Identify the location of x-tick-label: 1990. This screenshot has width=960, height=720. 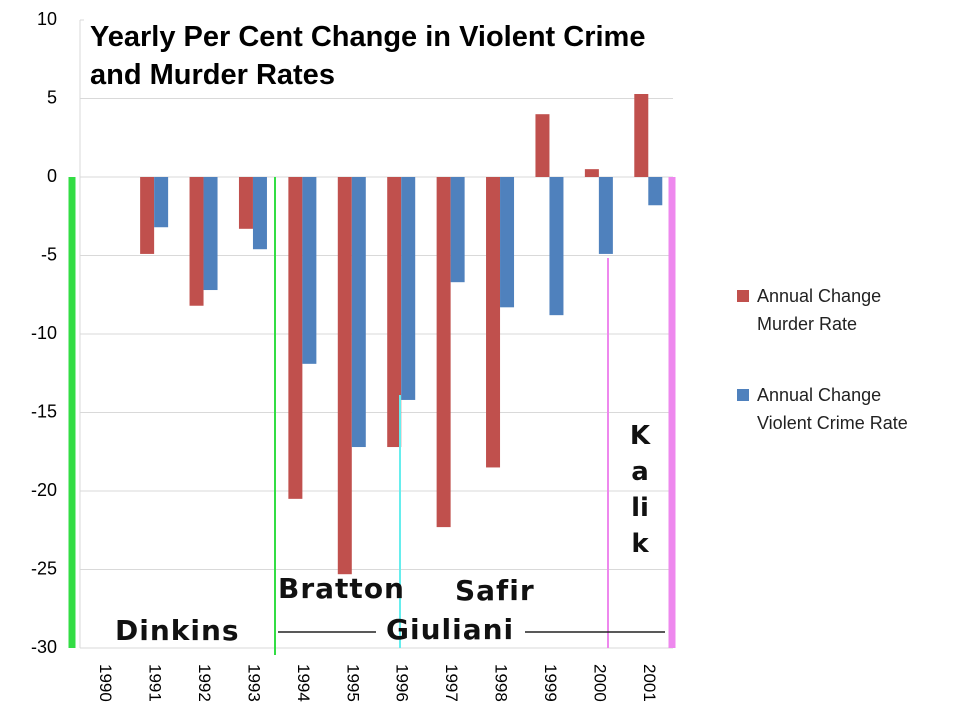
(105, 683).